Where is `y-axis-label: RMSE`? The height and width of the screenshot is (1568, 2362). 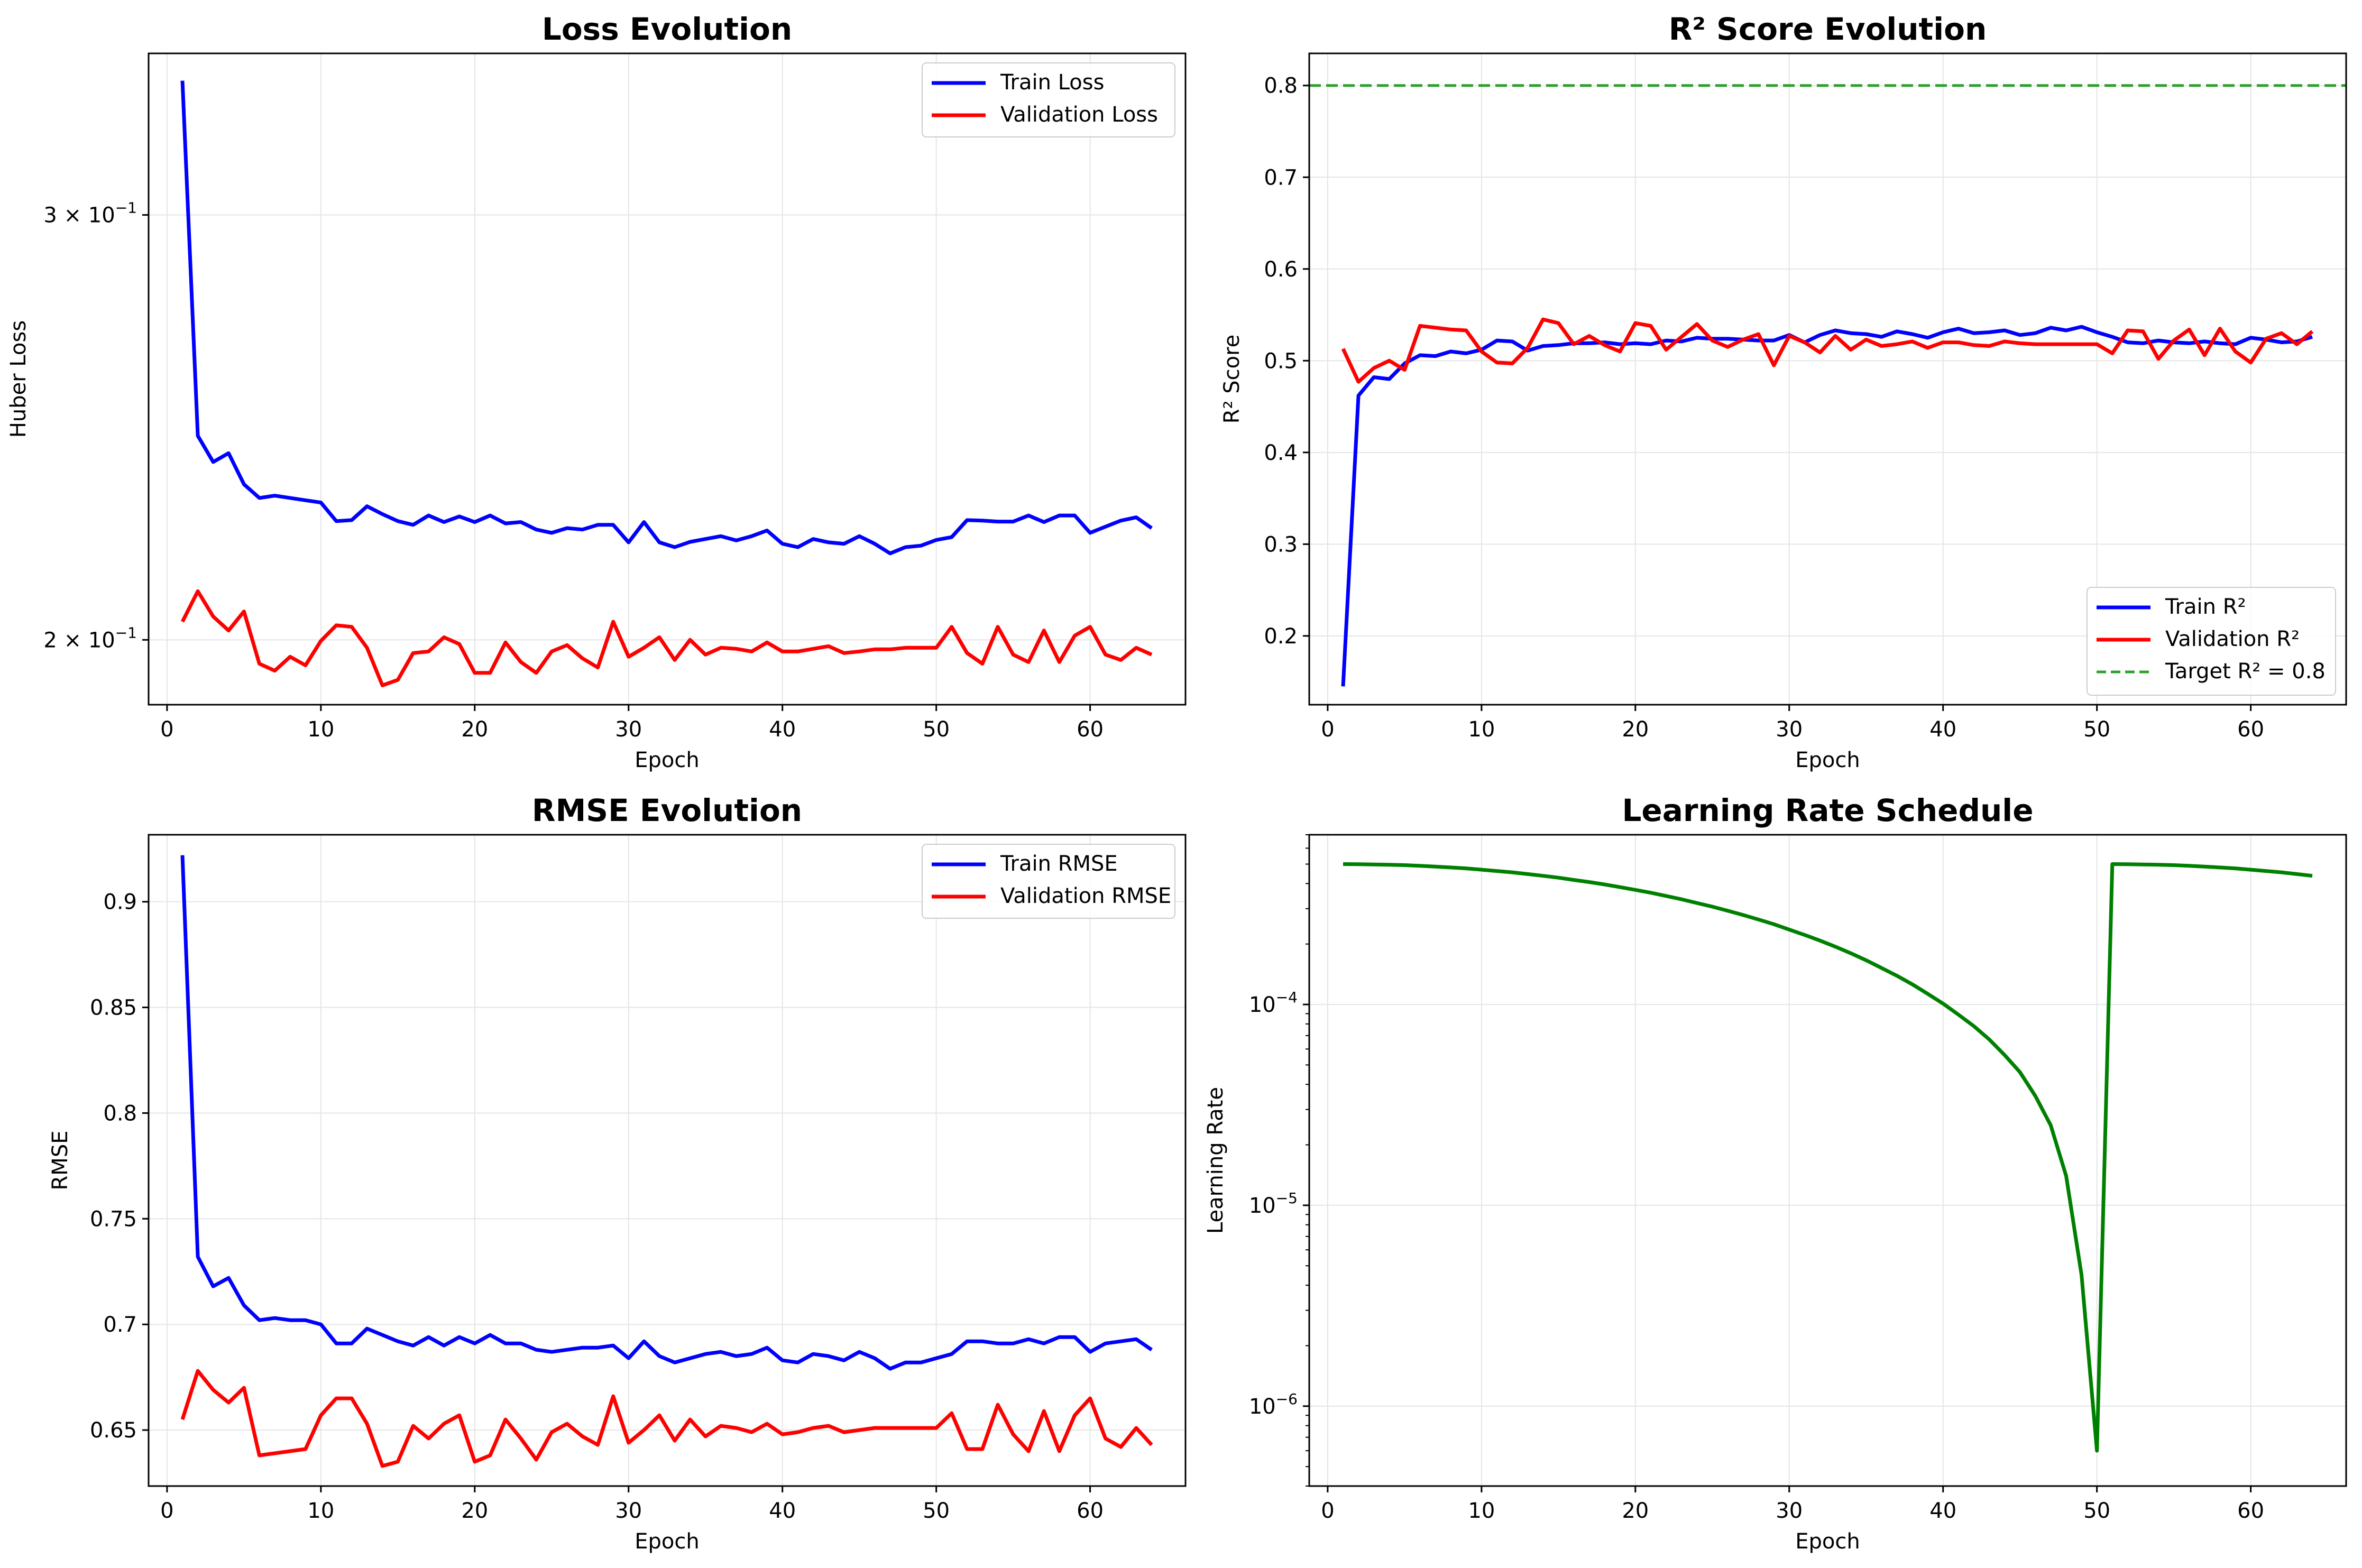
y-axis-label: RMSE is located at coordinates (60, 1161).